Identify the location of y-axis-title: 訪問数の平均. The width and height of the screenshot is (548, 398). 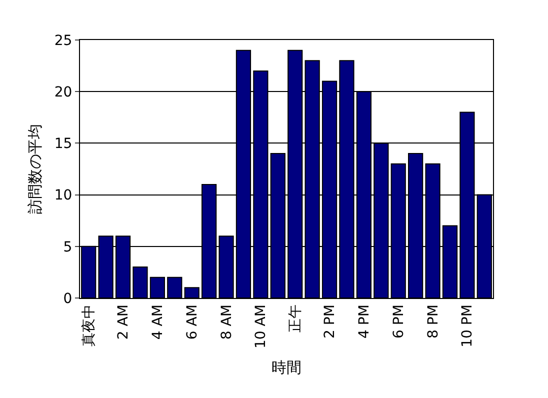
(35, 169).